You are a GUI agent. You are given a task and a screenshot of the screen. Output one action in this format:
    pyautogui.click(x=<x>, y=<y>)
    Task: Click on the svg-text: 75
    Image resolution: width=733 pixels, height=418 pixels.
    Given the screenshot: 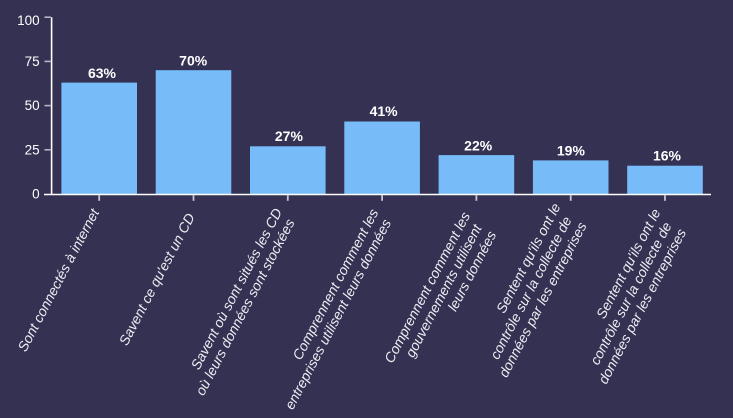 What is the action you would take?
    pyautogui.click(x=32, y=61)
    